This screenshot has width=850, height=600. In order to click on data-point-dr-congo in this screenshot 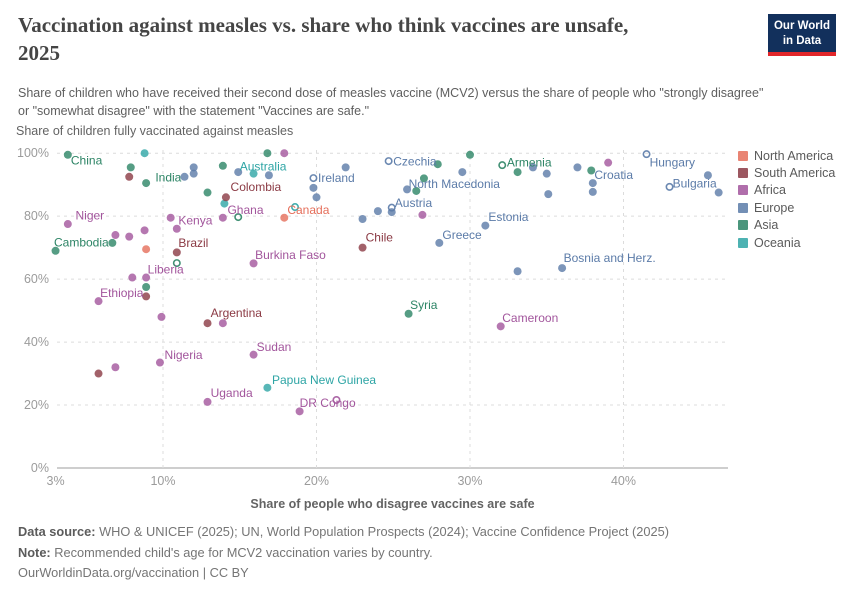, I will do `click(299, 411)`.